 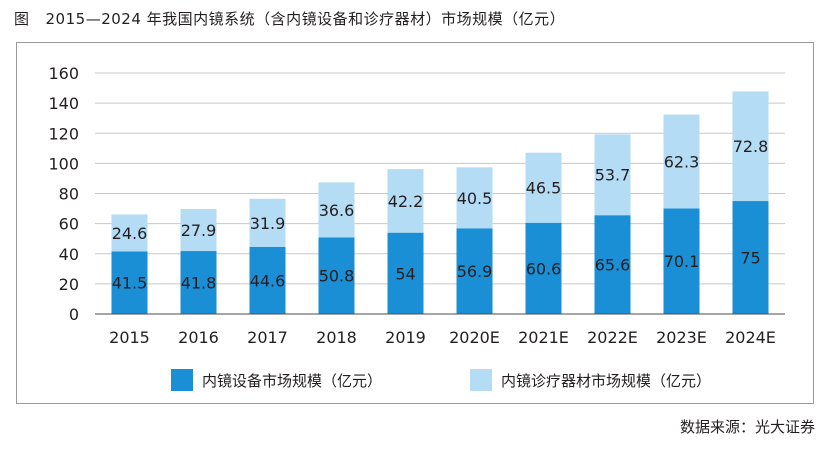 I want to click on data-label-equipment: 41.5, so click(x=130, y=283).